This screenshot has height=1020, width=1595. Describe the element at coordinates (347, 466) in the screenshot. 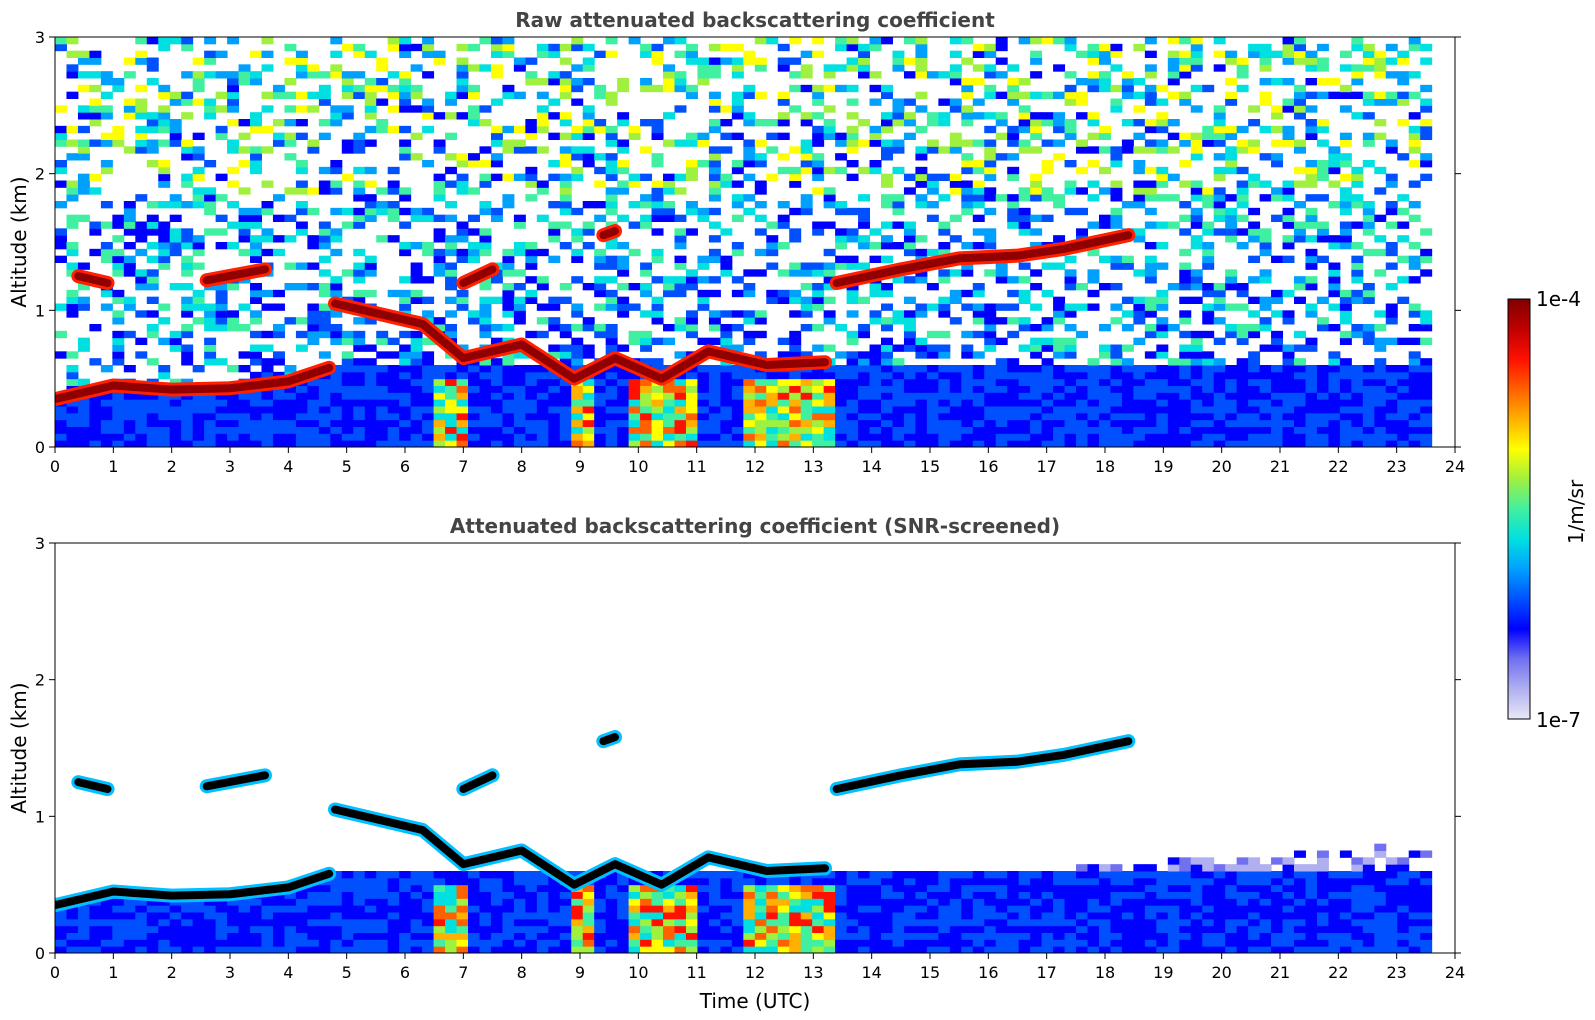

I see `x-tick-label: 5` at that location.